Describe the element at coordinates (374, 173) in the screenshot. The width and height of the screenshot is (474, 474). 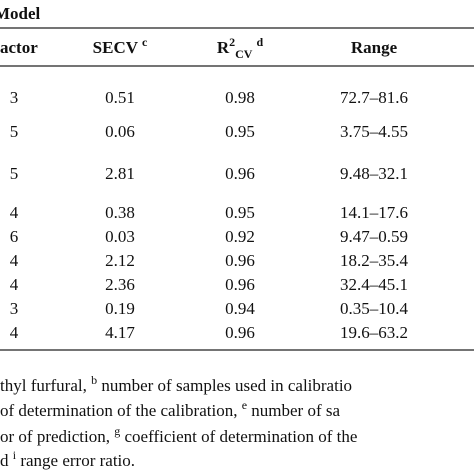
I see `table-cell: 9.48–32.1` at that location.